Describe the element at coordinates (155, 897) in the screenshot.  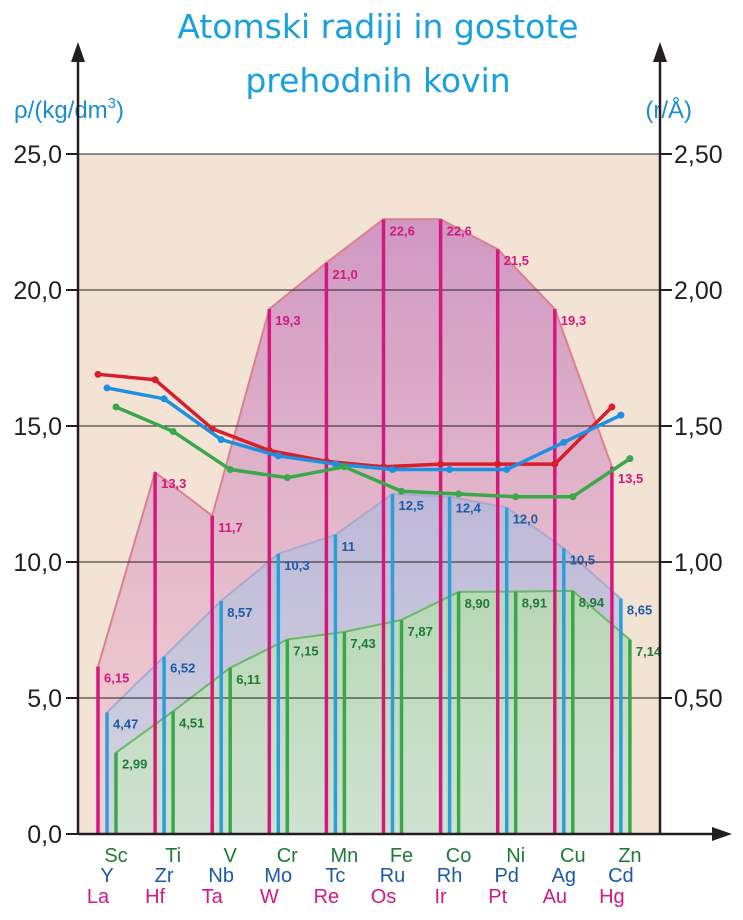
I see `category-label-row3: Hf` at that location.